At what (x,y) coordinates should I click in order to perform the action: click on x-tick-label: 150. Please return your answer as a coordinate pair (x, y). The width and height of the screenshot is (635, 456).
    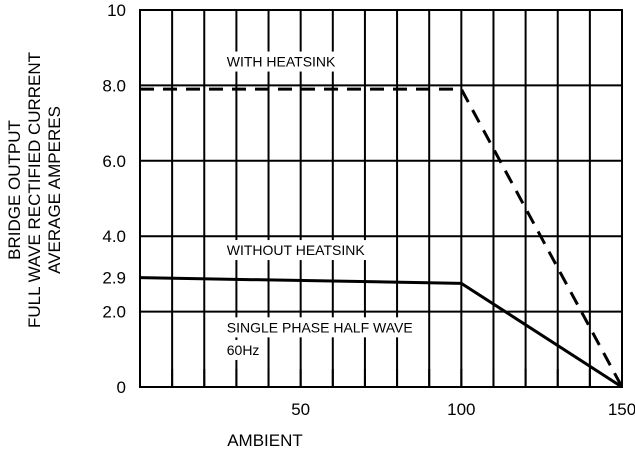
    Looking at the image, I should click on (621, 409).